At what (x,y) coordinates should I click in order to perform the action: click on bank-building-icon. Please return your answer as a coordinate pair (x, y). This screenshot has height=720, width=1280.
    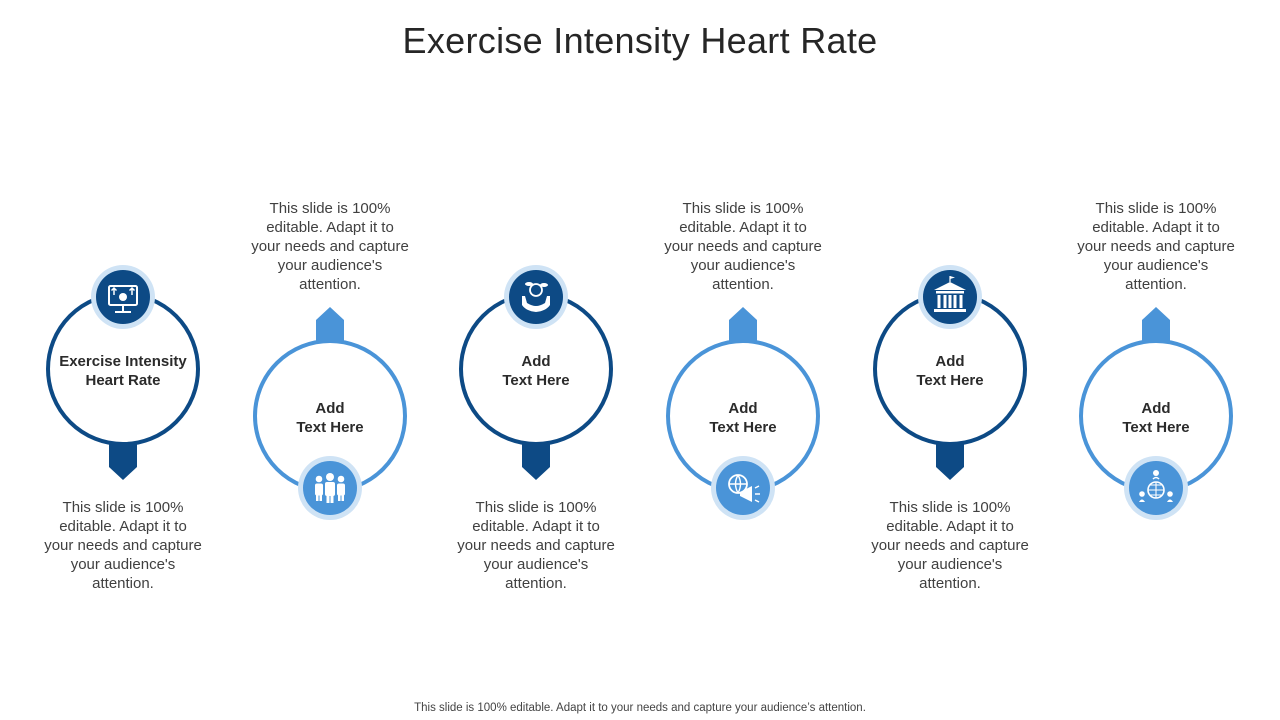
    Looking at the image, I should click on (950, 297).